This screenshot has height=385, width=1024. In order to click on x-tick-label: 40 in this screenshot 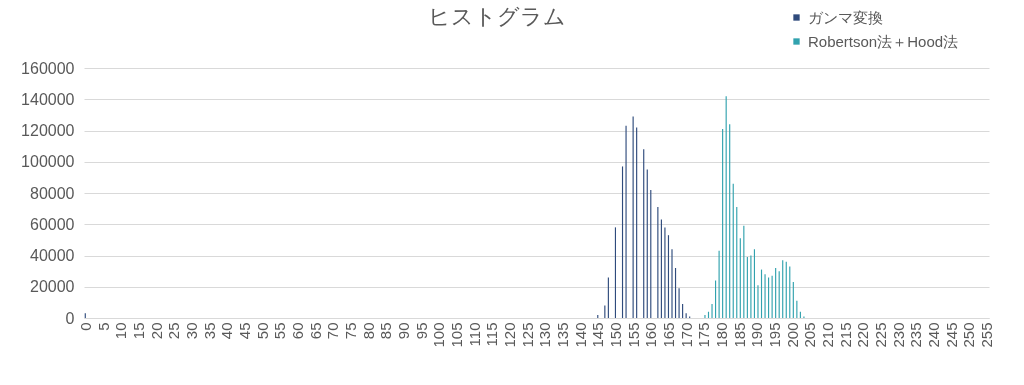, I will do `click(227, 331)`.